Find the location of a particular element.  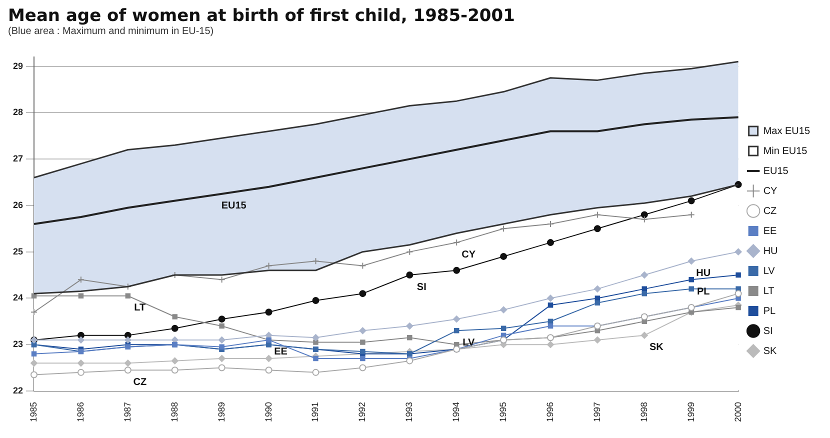

x-tick-label: 1985 is located at coordinates (33, 412).